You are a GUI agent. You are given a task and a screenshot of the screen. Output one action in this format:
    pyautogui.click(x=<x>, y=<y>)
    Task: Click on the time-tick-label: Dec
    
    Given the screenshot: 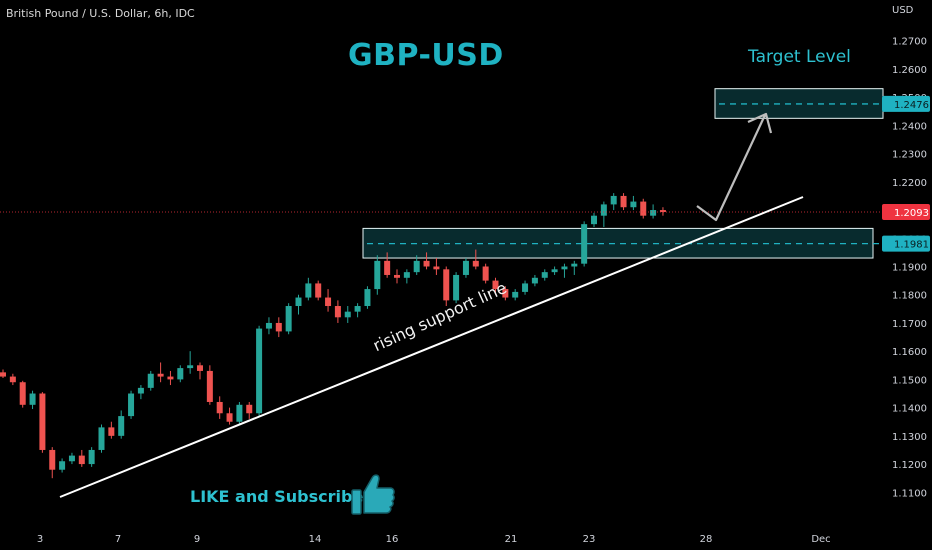 What is the action you would take?
    pyautogui.click(x=820, y=539)
    